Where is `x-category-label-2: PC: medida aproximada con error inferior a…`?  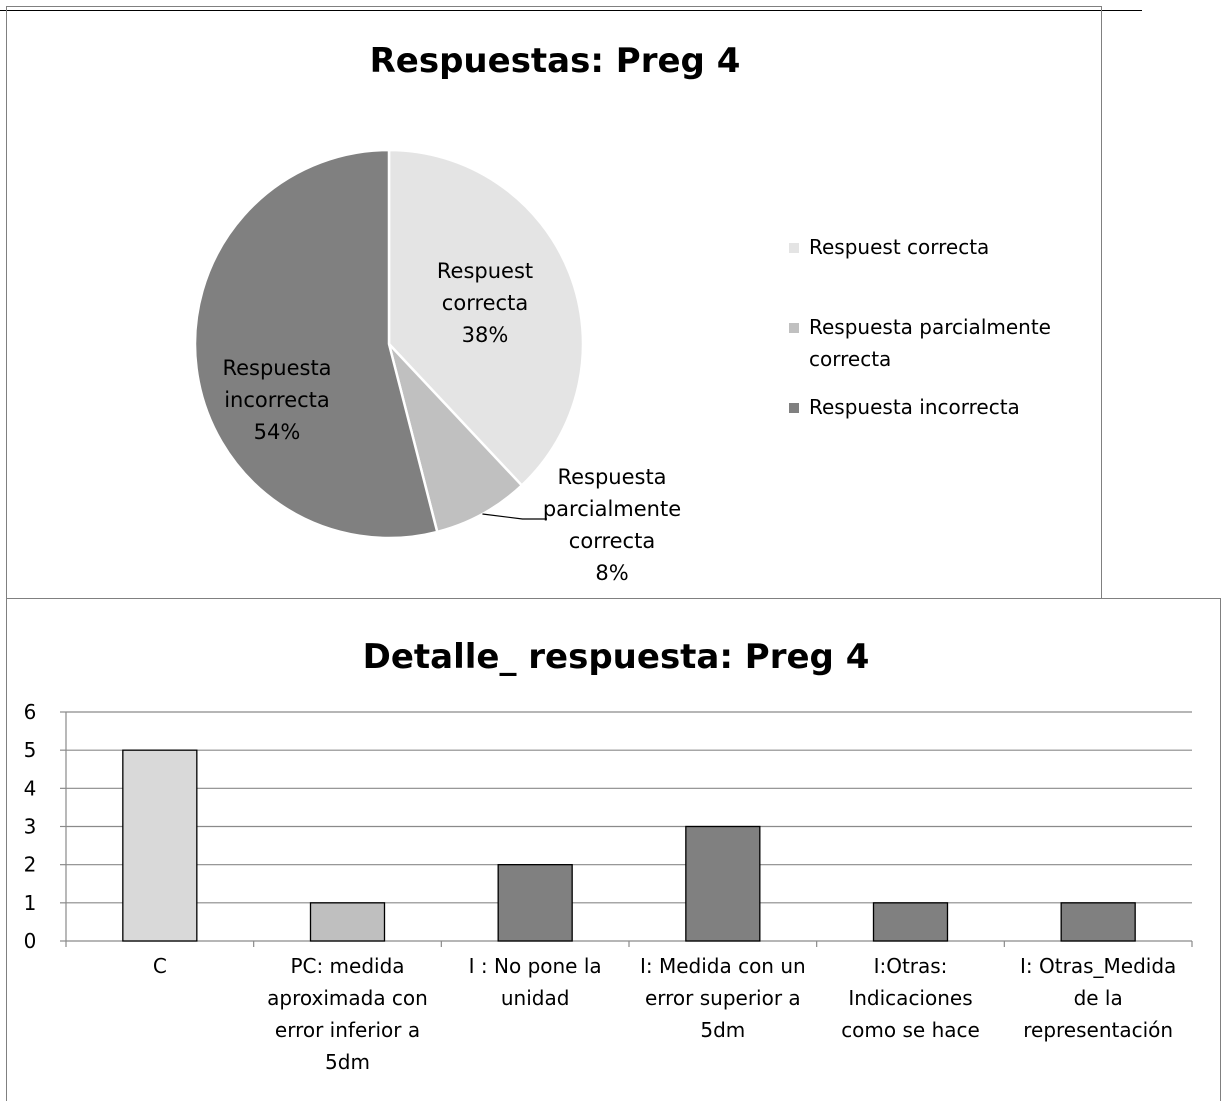
x-category-label-2: PC: medida aproximada con error inferior a… is located at coordinates (347, 1014).